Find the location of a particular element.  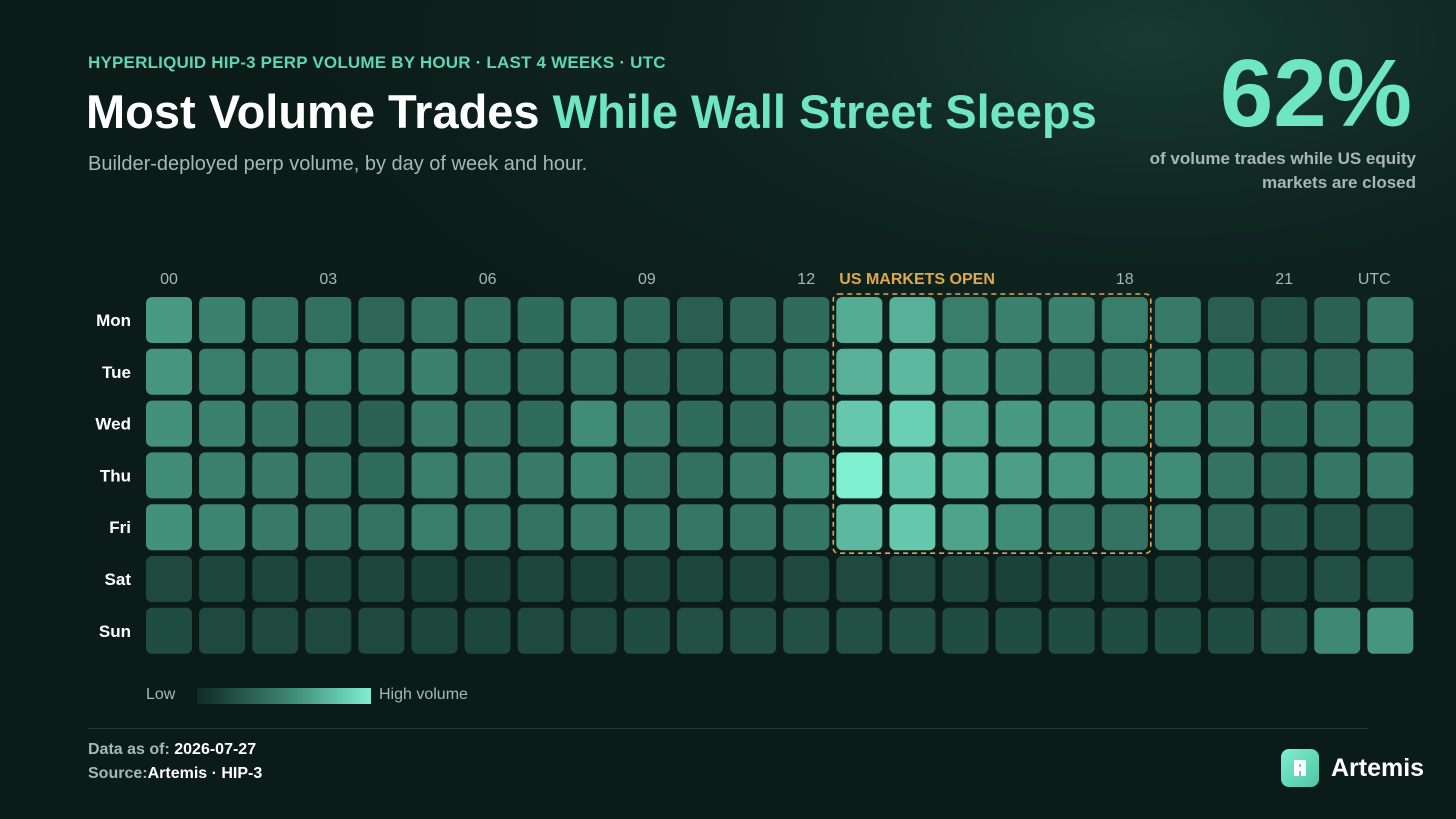

hour-tick-label: 03 is located at coordinates (328, 279).